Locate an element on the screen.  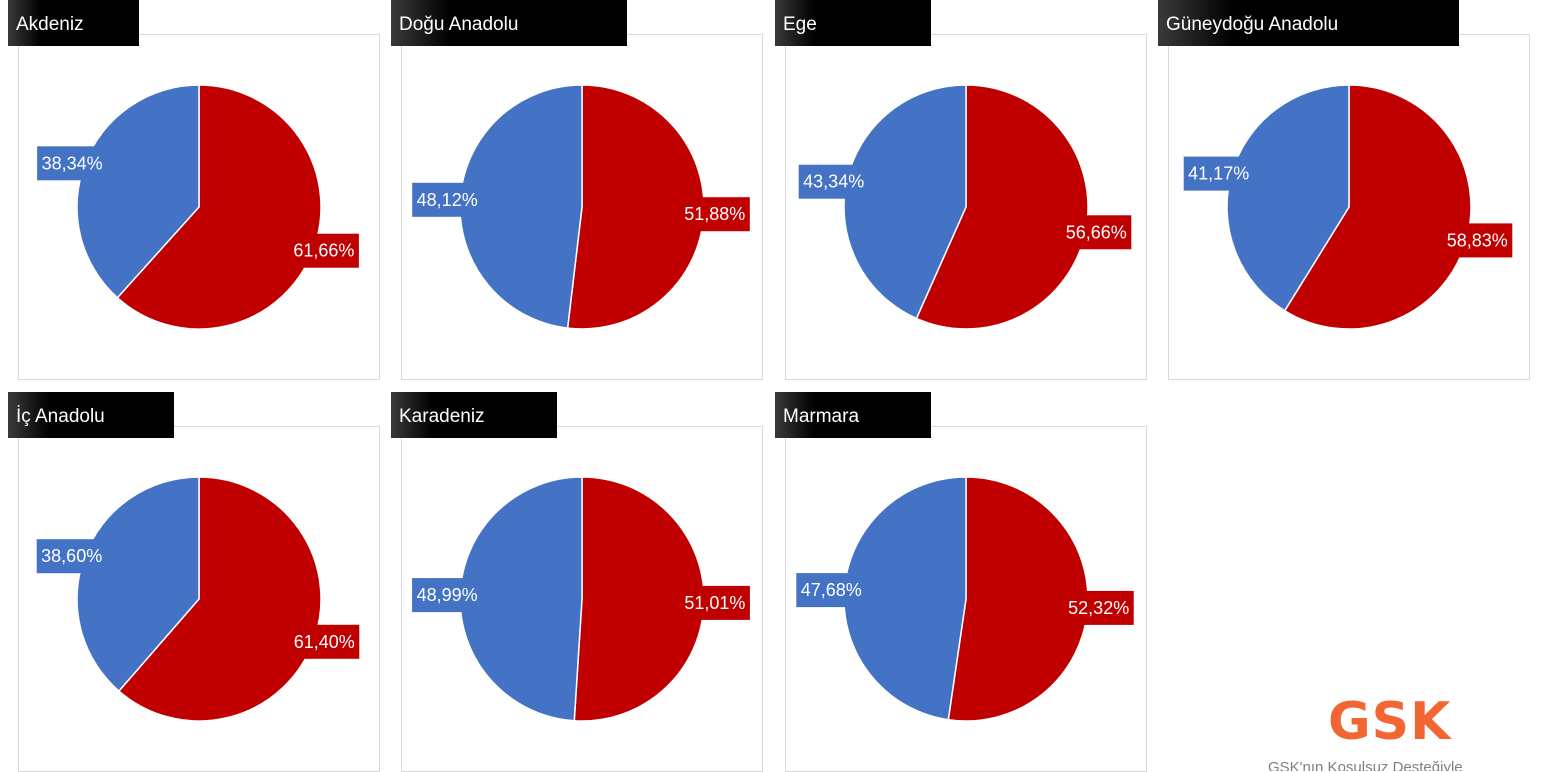
brand-area: GSK GSK'nın Koşulsuz Desteğiyle is located at coordinates (1394, 731).